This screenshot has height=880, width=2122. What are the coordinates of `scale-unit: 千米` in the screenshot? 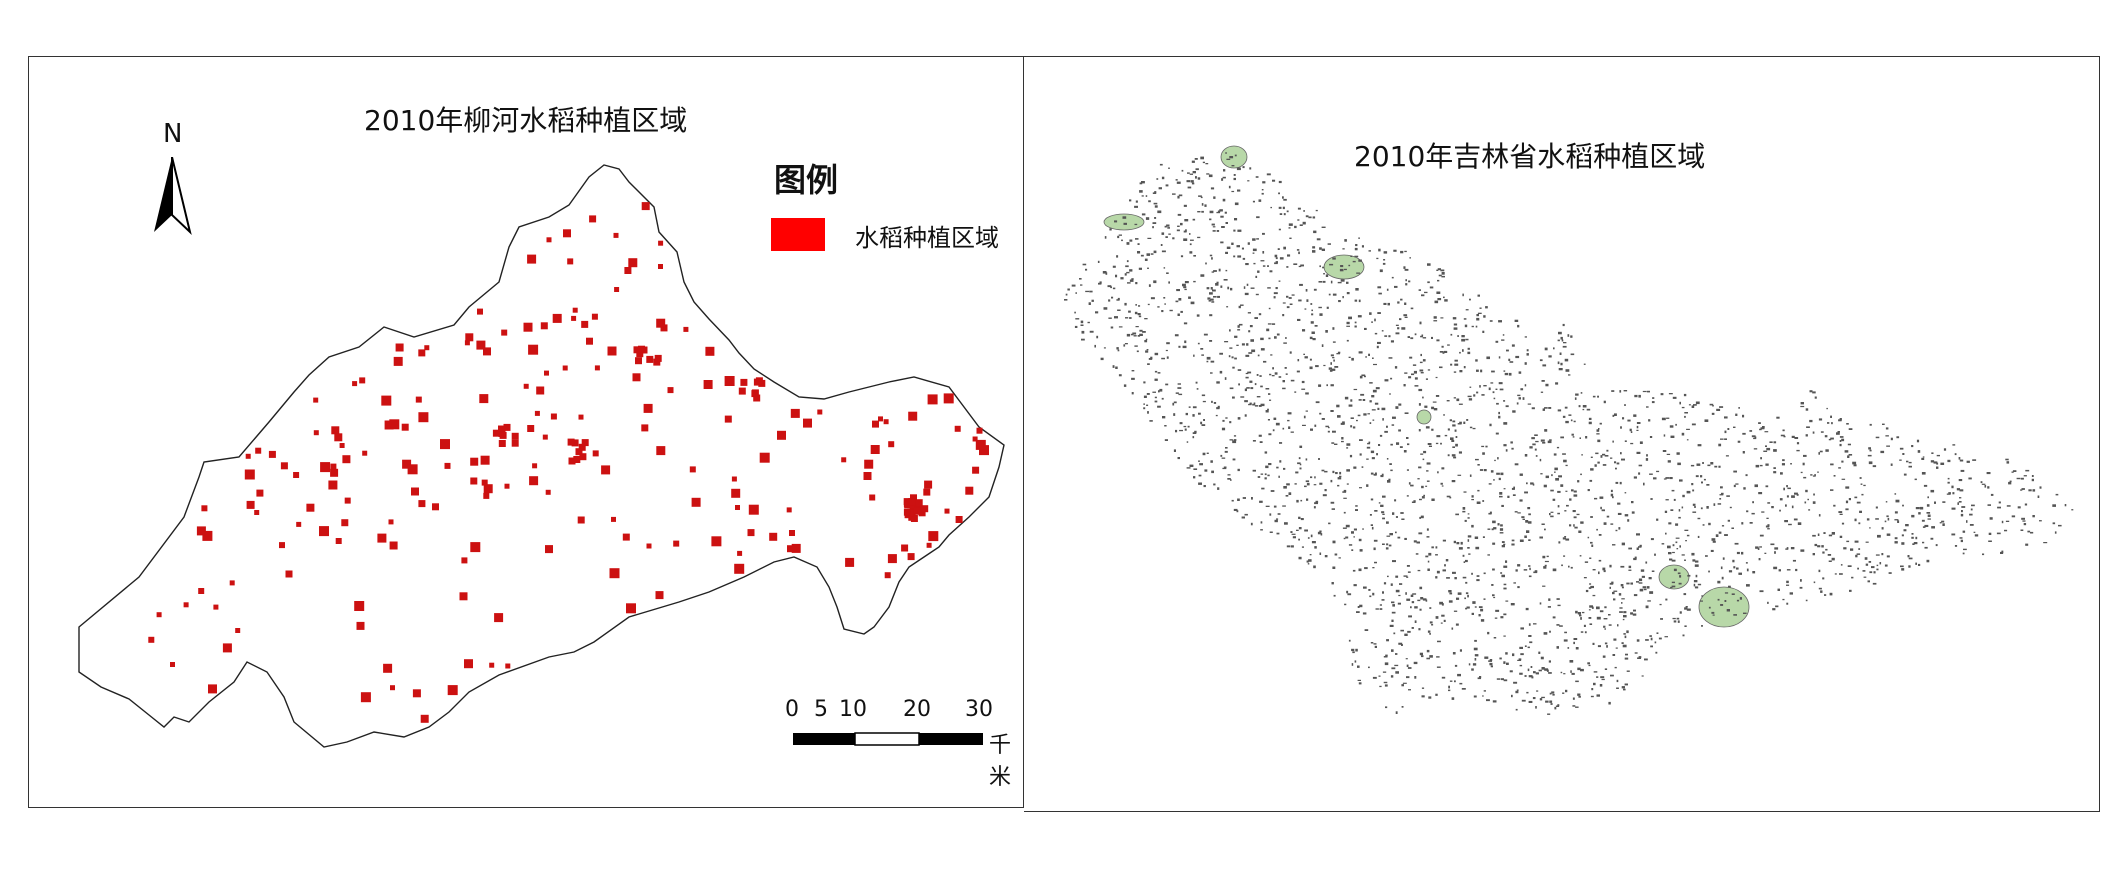 It's located at (1000, 761).